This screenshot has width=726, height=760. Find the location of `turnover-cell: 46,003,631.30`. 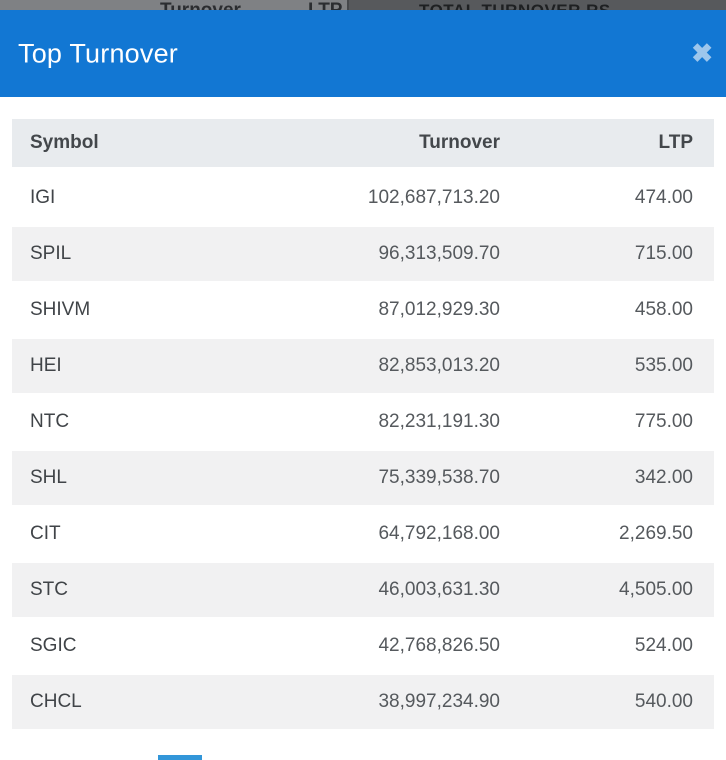

turnover-cell: 46,003,631.30 is located at coordinates (348, 591).